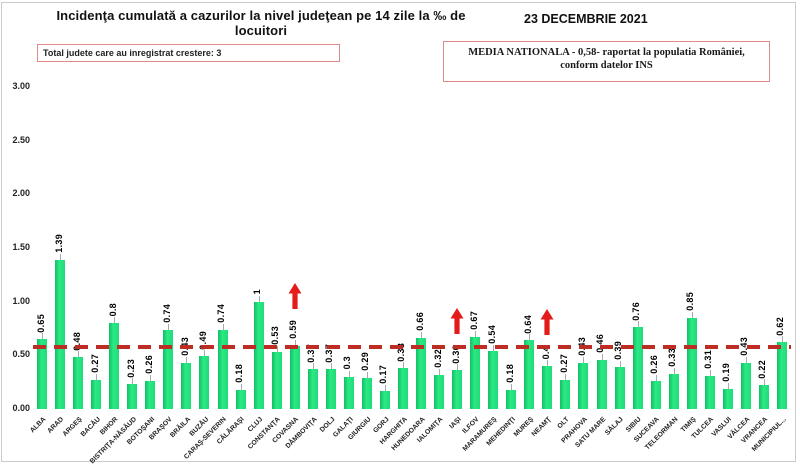  I want to click on bar-value-label: 0.76, so click(636, 311).